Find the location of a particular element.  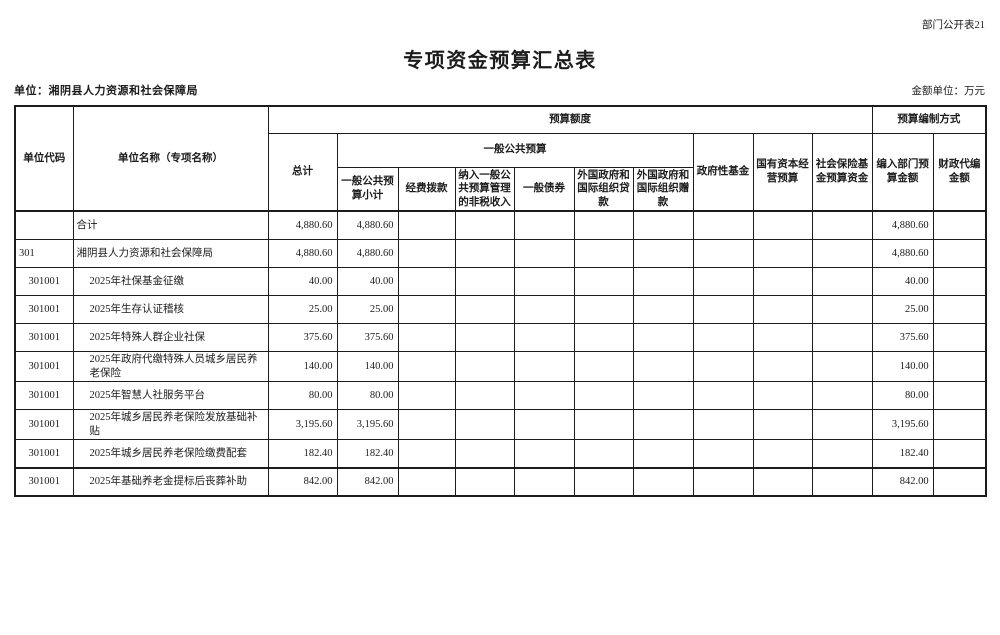

value-cell-total: 140.00 is located at coordinates (302, 366).